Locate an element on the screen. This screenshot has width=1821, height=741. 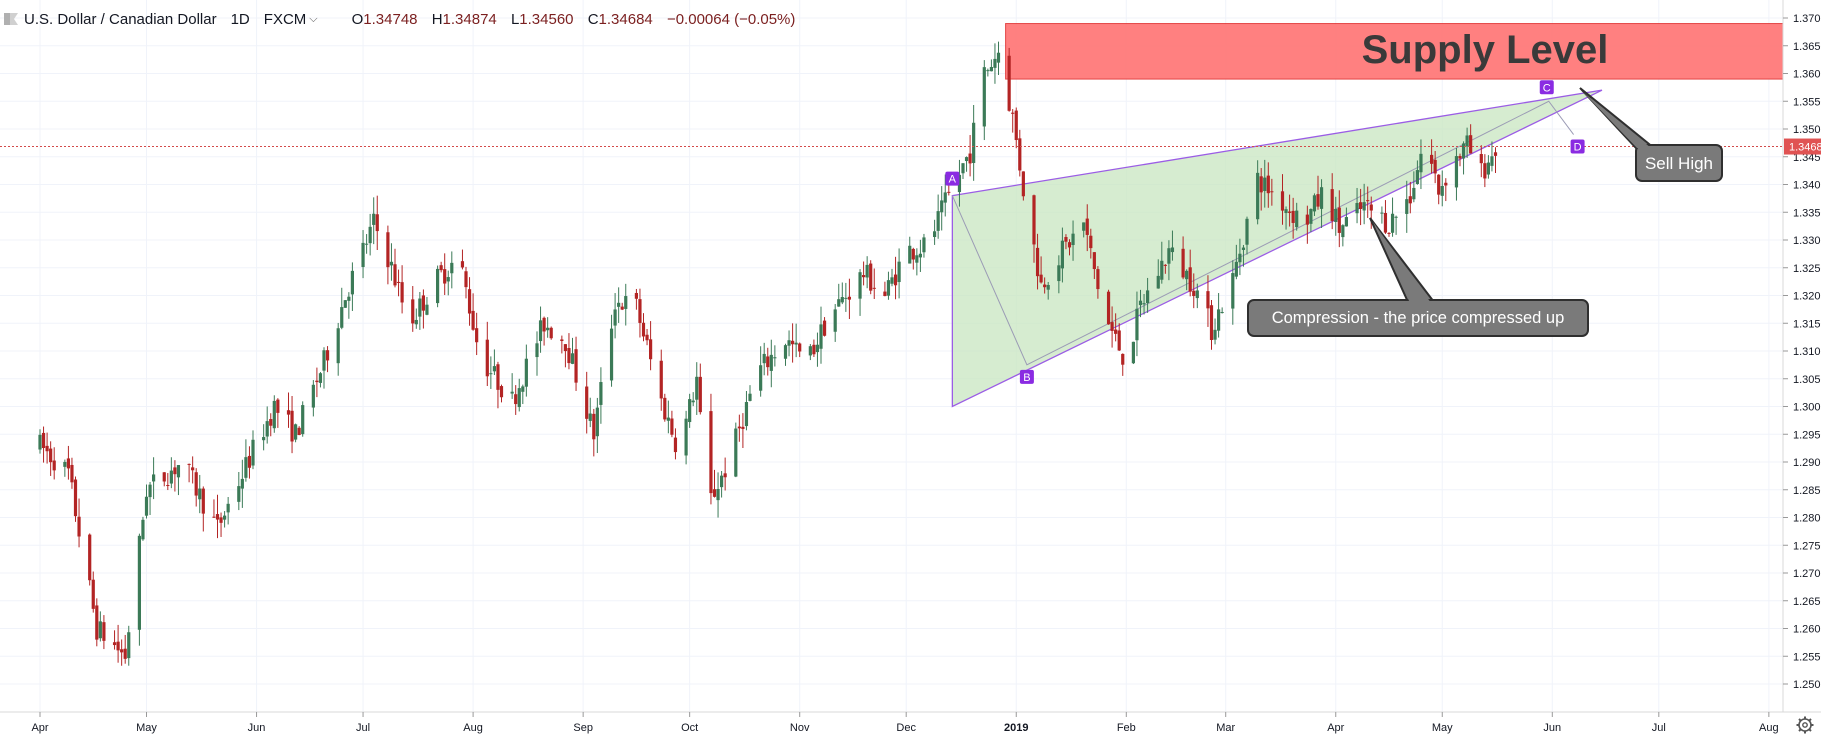
x-tick-label: 2019 is located at coordinates (1016, 728).